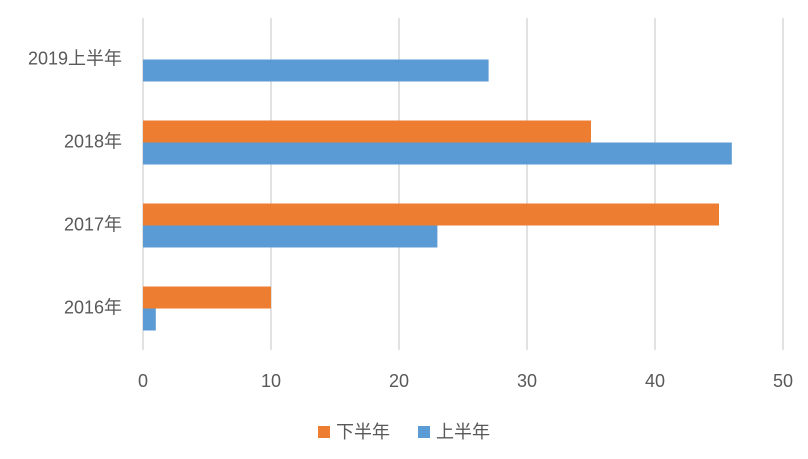 The width and height of the screenshot is (808, 459). What do you see at coordinates (271, 381) in the screenshot?
I see `x-tick-label: 10` at bounding box center [271, 381].